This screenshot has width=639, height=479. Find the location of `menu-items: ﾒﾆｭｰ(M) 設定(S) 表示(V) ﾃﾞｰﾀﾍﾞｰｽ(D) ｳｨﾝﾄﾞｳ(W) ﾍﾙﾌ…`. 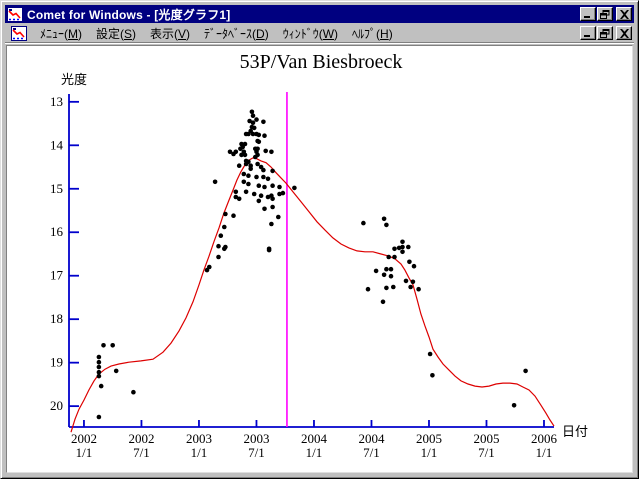

menu-items: ﾒﾆｭｰ(M) 設定(S) 表示(V) ﾃﾞｰﾀﾍﾞｰｽ(D) ｳｨﾝﾄﾞｳ(W) ﾍﾙﾌ… is located at coordinates (216, 33).